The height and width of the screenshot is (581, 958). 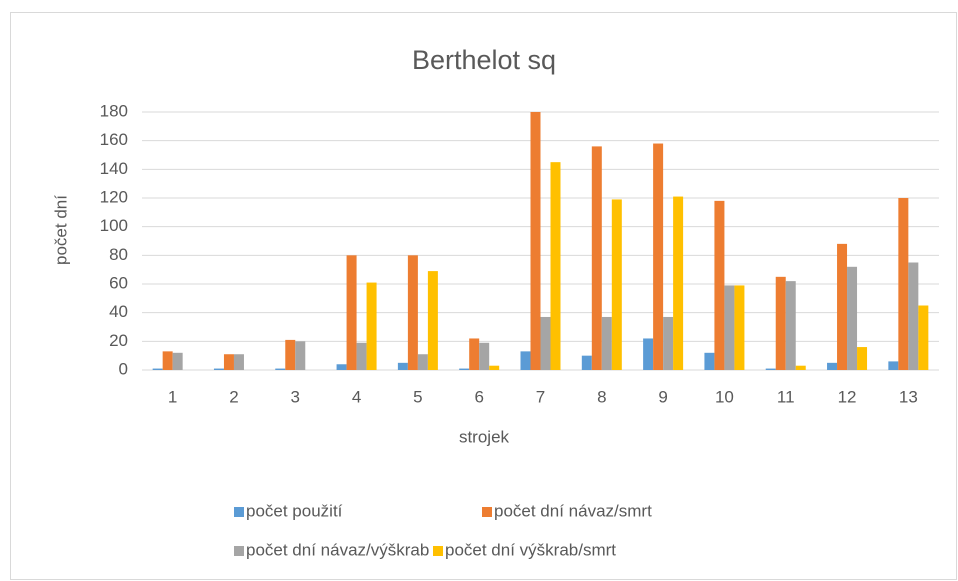 What do you see at coordinates (118, 282) in the screenshot?
I see `y-tick-label: 60` at bounding box center [118, 282].